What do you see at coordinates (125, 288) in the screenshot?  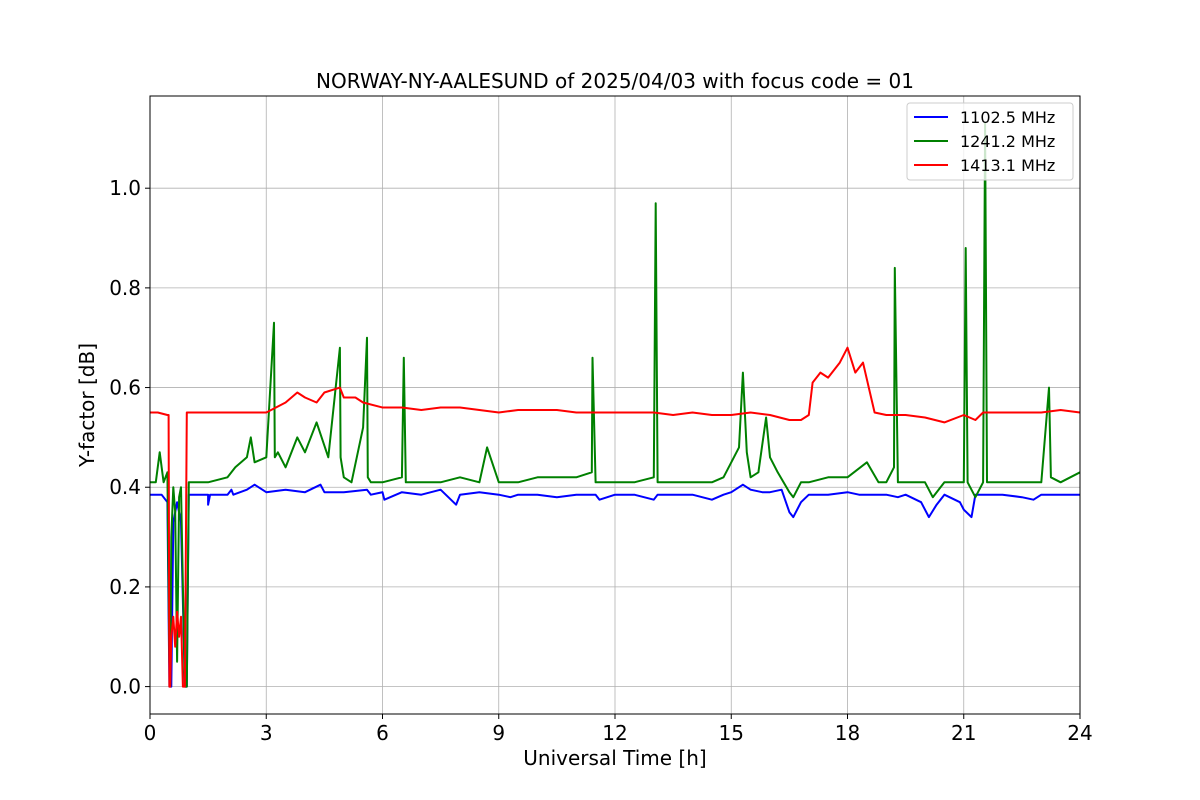 I see `y-tick-label: 0.8` at bounding box center [125, 288].